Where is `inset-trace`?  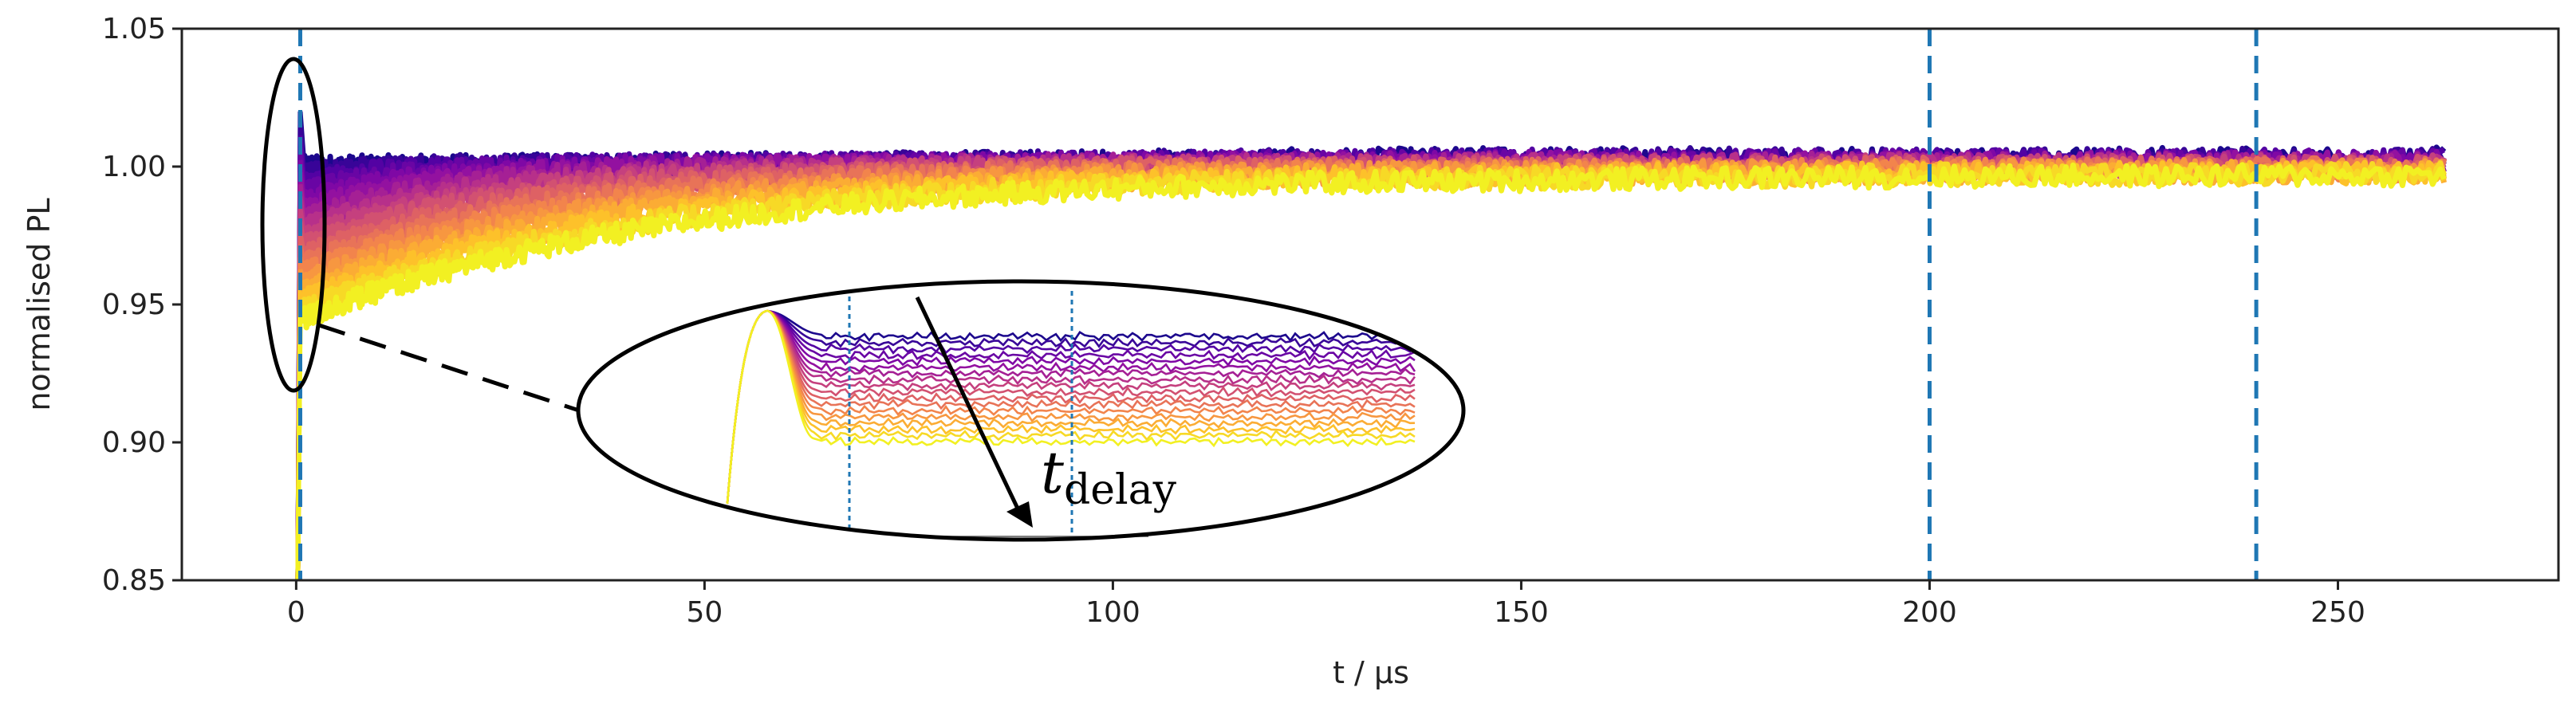
inset-trace is located at coordinates (1071, 407).